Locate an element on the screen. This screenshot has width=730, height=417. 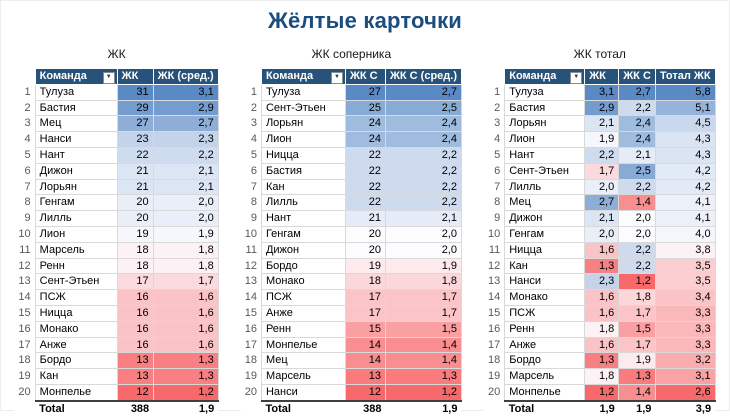
value-cell: 4,1 is located at coordinates (685, 218).